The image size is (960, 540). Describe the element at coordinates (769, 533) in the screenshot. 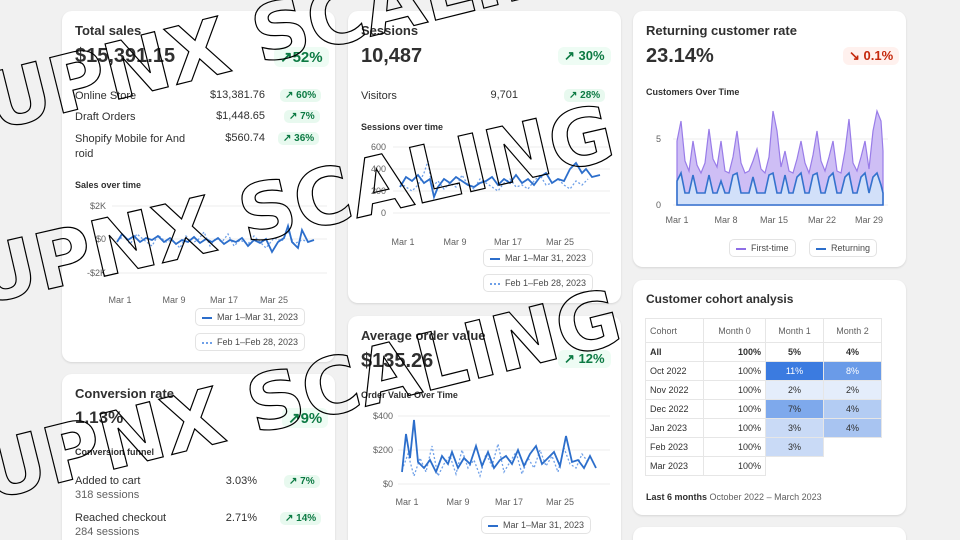

I see `additional-card-partial` at that location.